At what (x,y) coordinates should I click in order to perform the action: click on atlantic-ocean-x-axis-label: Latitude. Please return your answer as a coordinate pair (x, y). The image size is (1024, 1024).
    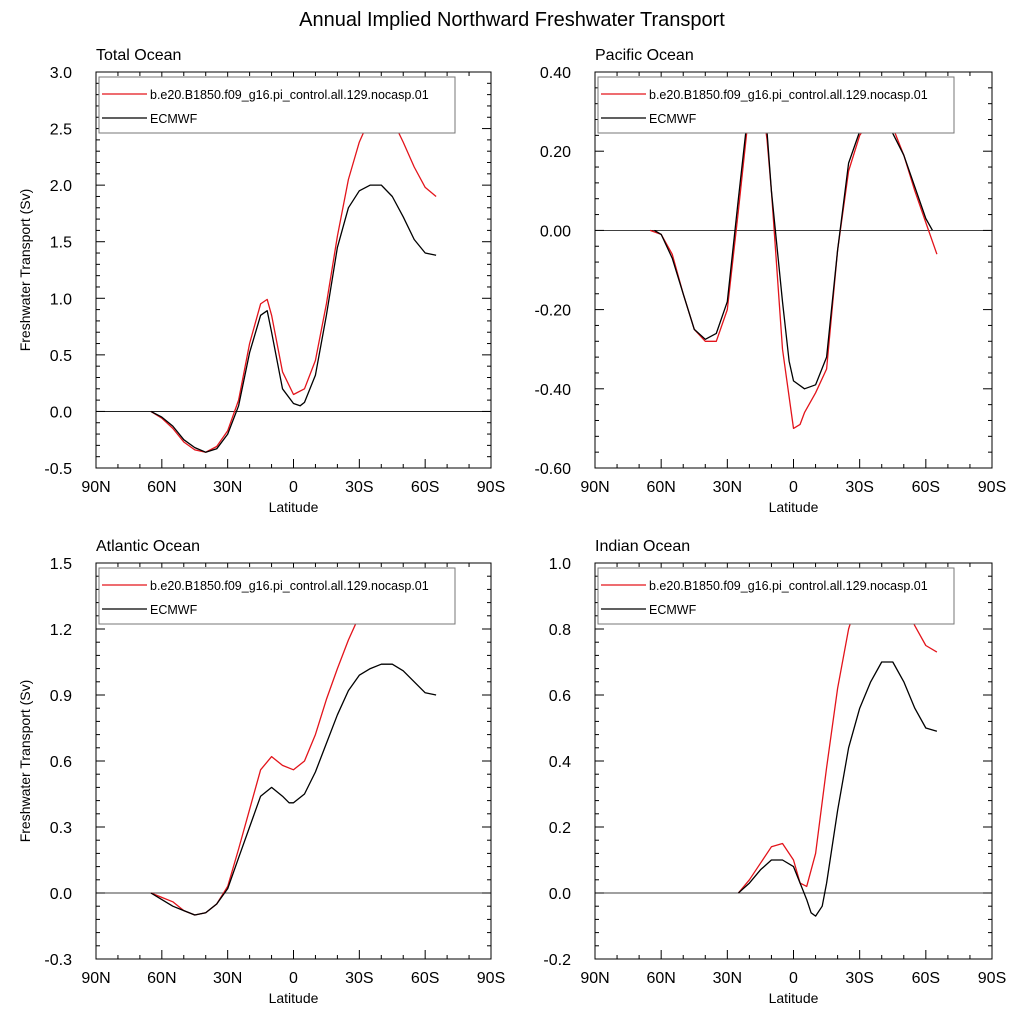
    Looking at the image, I should click on (294, 998).